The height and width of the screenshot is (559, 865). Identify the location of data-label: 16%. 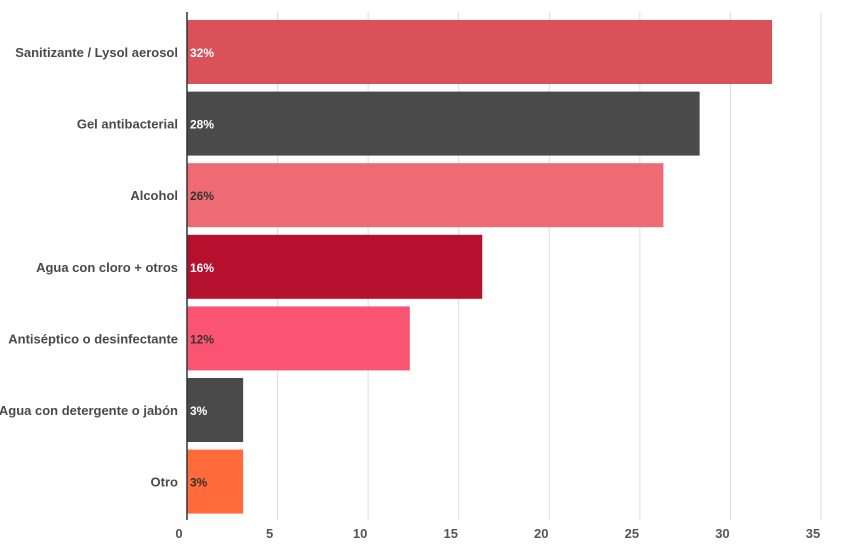
(202, 268).